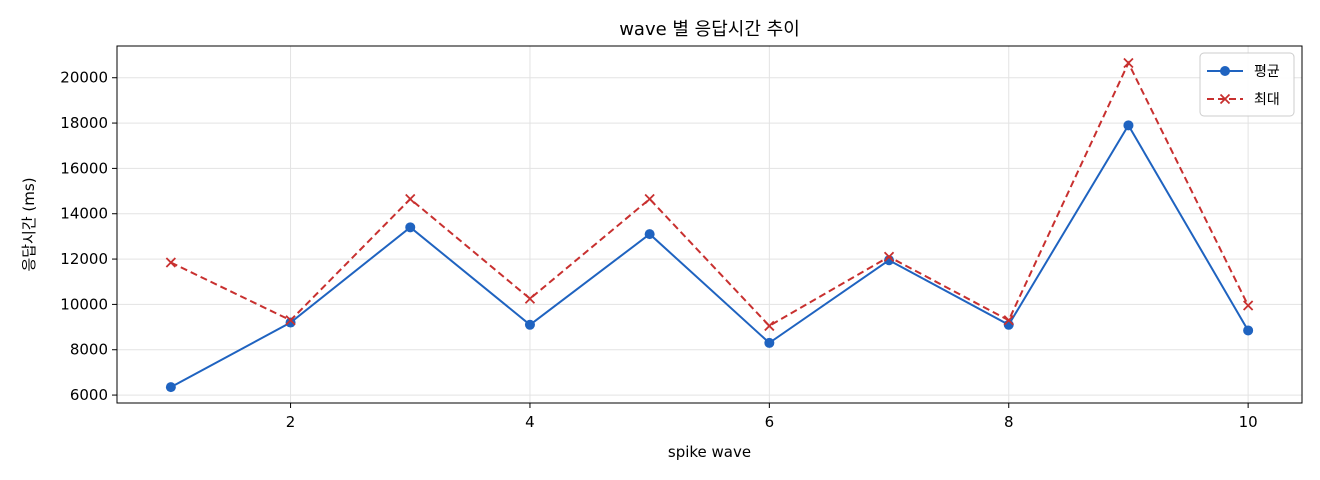 Image resolution: width=1320 pixels, height=480 pixels. Describe the element at coordinates (84, 78) in the screenshot. I see `y-tick-label: 20000` at that location.